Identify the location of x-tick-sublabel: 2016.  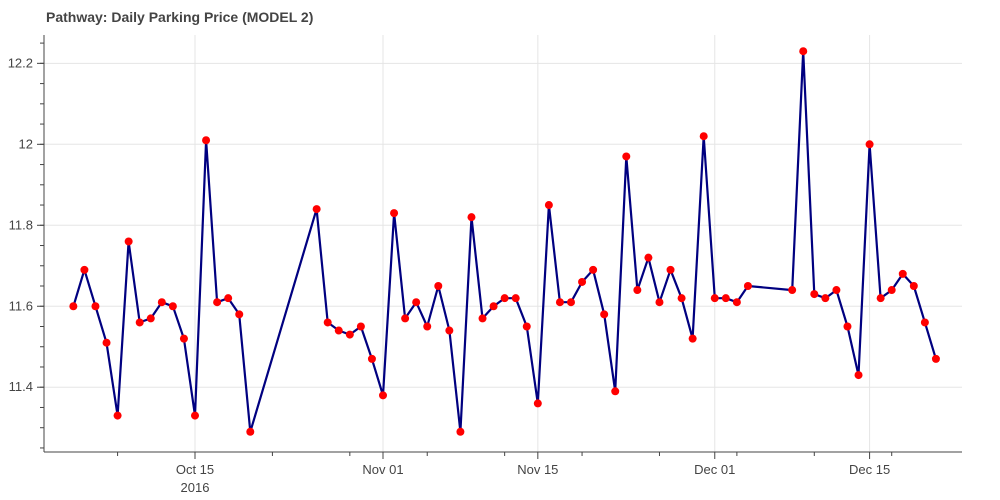
(195, 487).